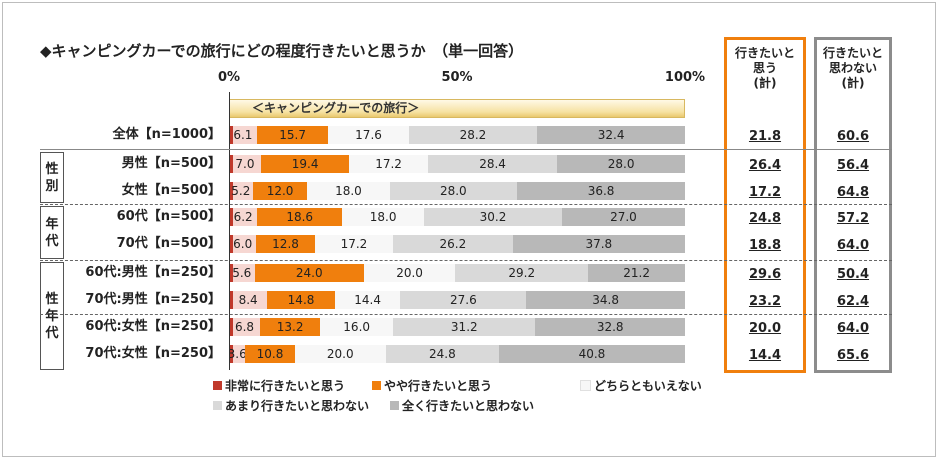 The image size is (940, 461). I want to click on bar-data-label: 7.0, so click(245, 164).